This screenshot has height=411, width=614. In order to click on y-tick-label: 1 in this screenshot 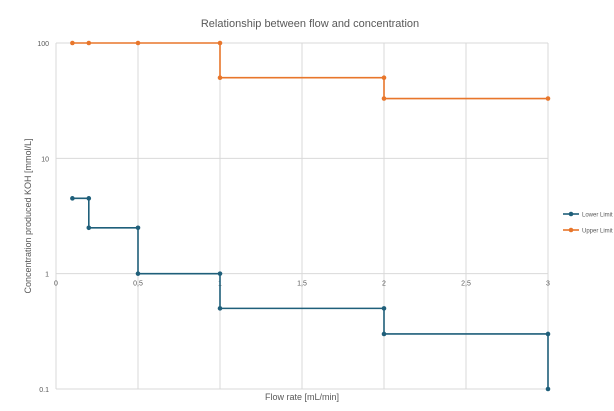, I will do `click(47, 275)`.